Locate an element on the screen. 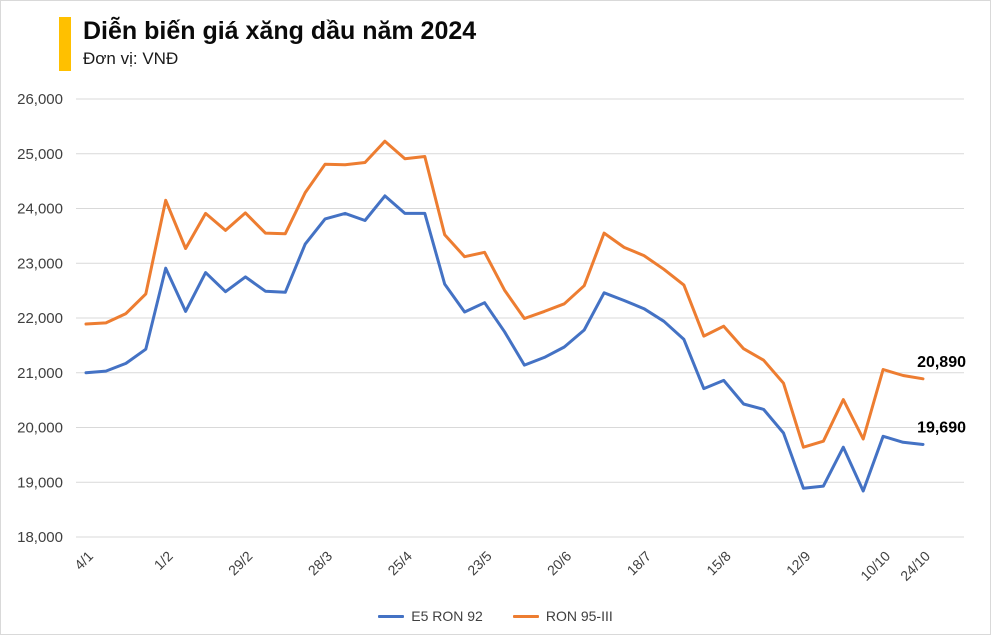 Image resolution: width=991 pixels, height=635 pixels. y-tick-label: 18,000 is located at coordinates (40, 537).